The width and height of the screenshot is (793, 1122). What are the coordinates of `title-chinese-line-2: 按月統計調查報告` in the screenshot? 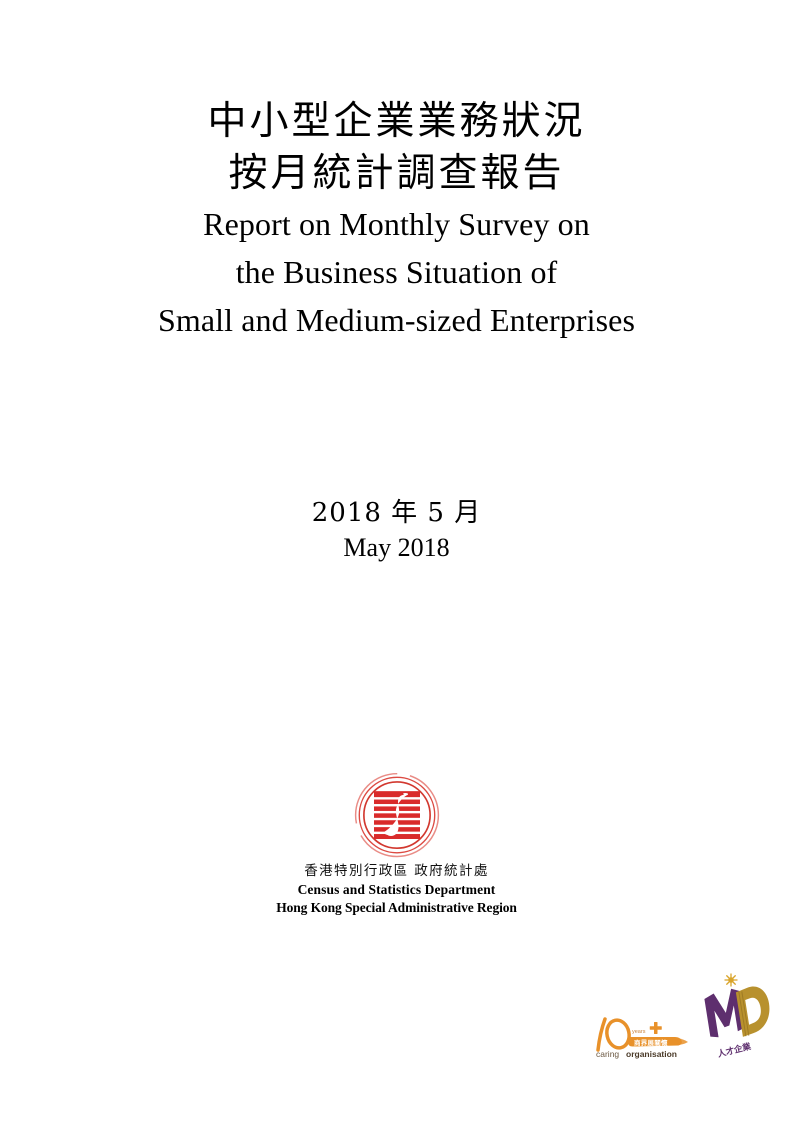 It's located at (396, 173).